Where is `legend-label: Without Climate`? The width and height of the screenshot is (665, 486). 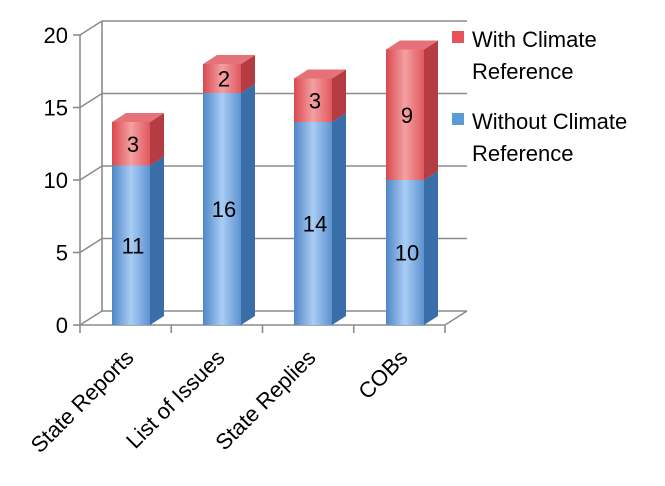
legend-label: Without Climate is located at coordinates (549, 121).